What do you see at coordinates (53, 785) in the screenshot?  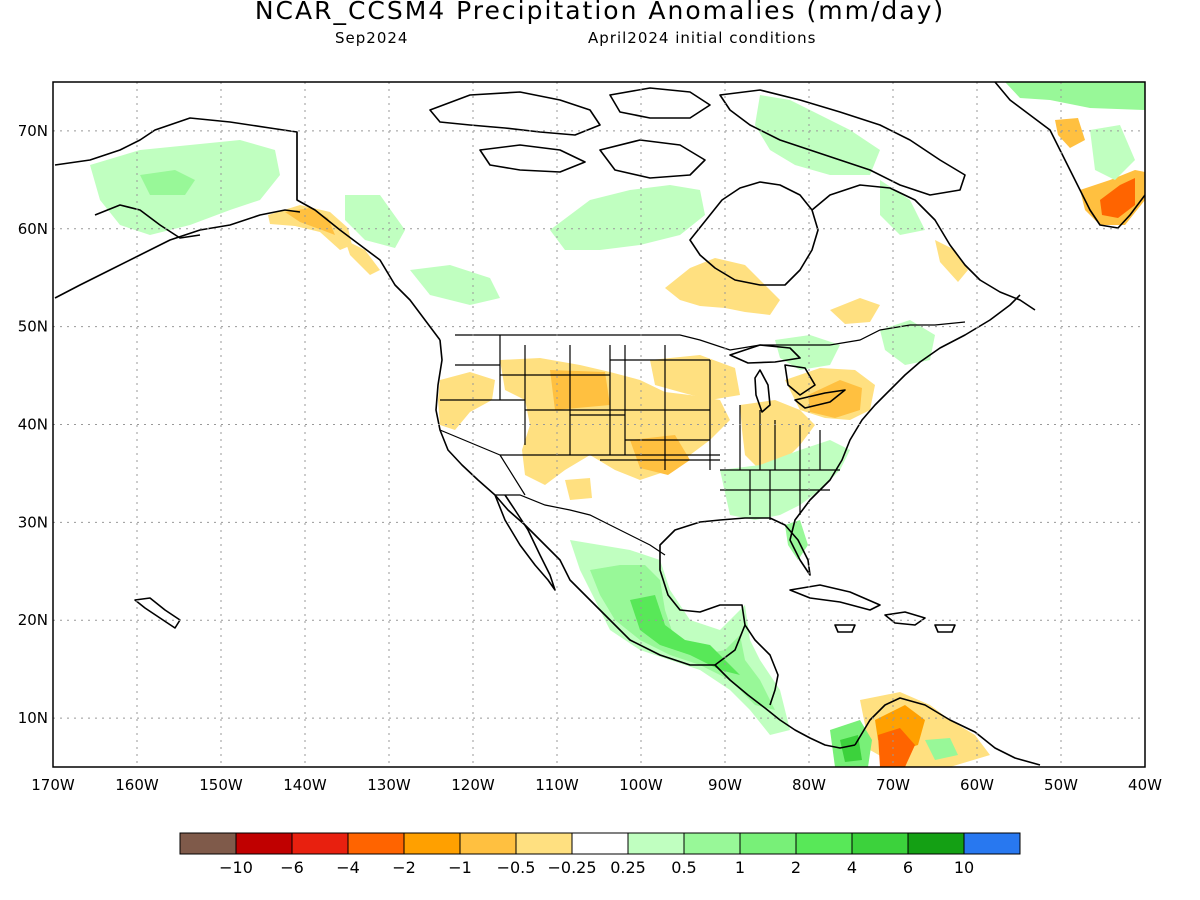 I see `lon-tick-label: 170W` at bounding box center [53, 785].